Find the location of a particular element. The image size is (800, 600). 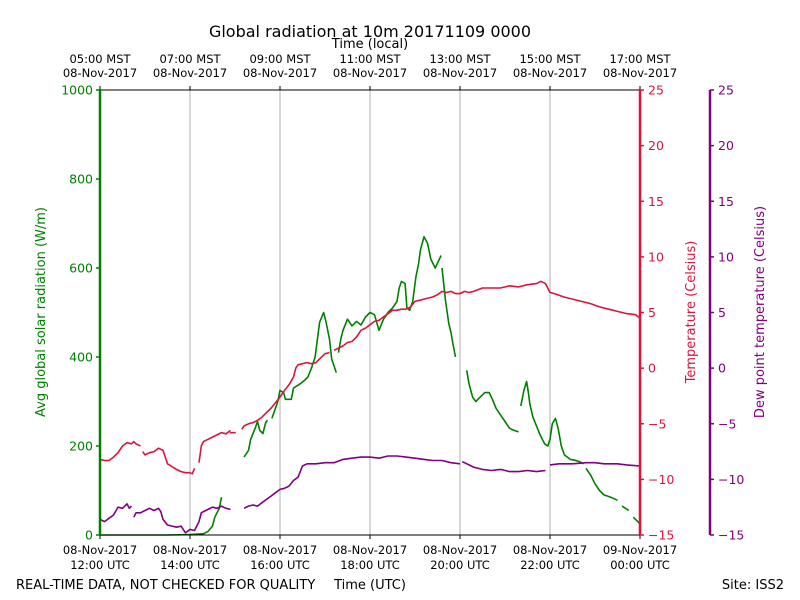

temperature-tick-label: 10 is located at coordinates (656, 256).